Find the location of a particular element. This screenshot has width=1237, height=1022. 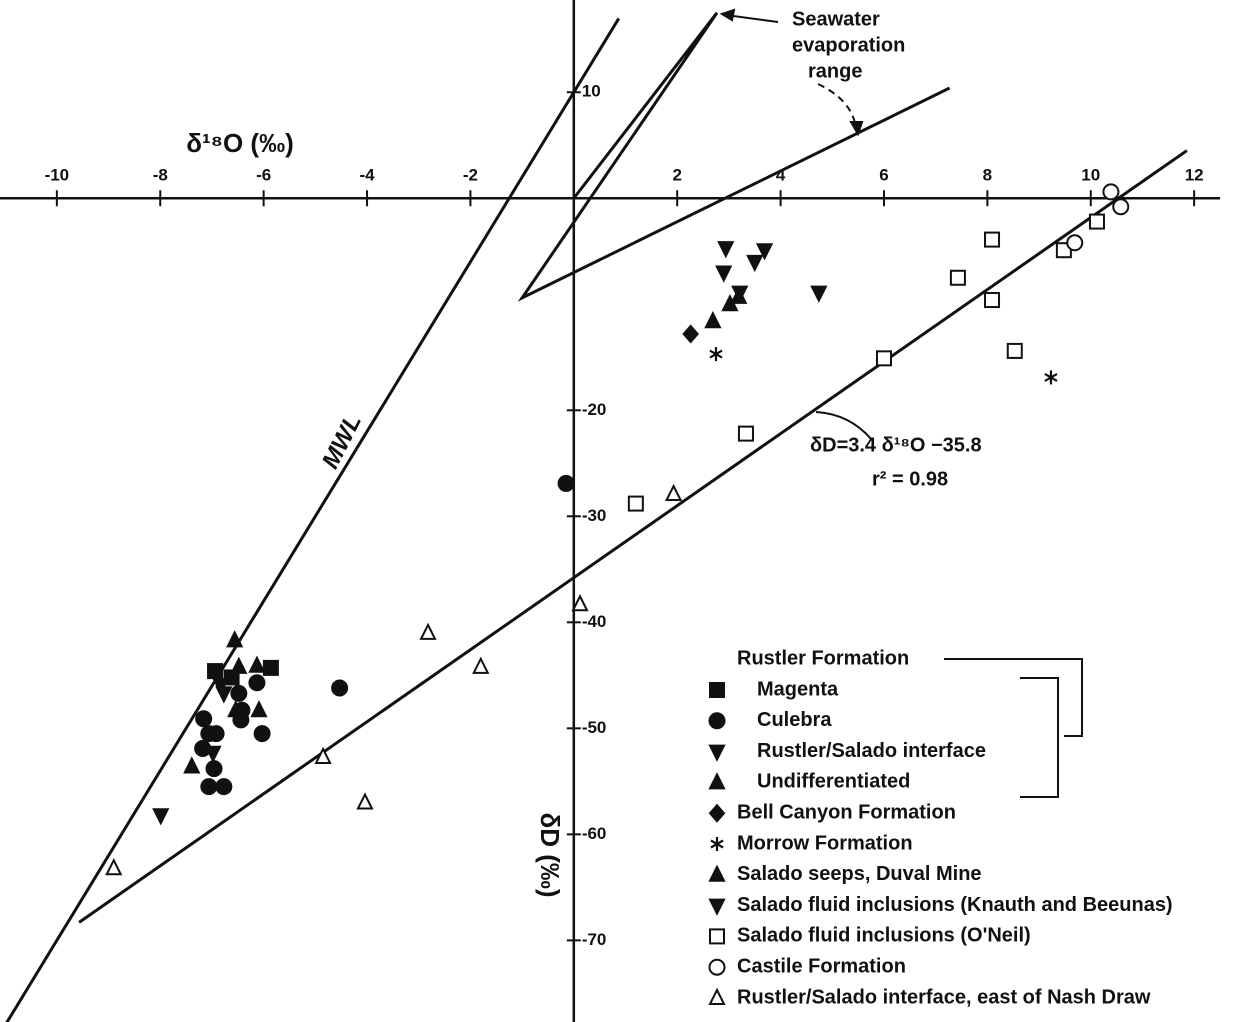

legend-label: Salado seeps, Duval Mine is located at coordinates (859, 874).